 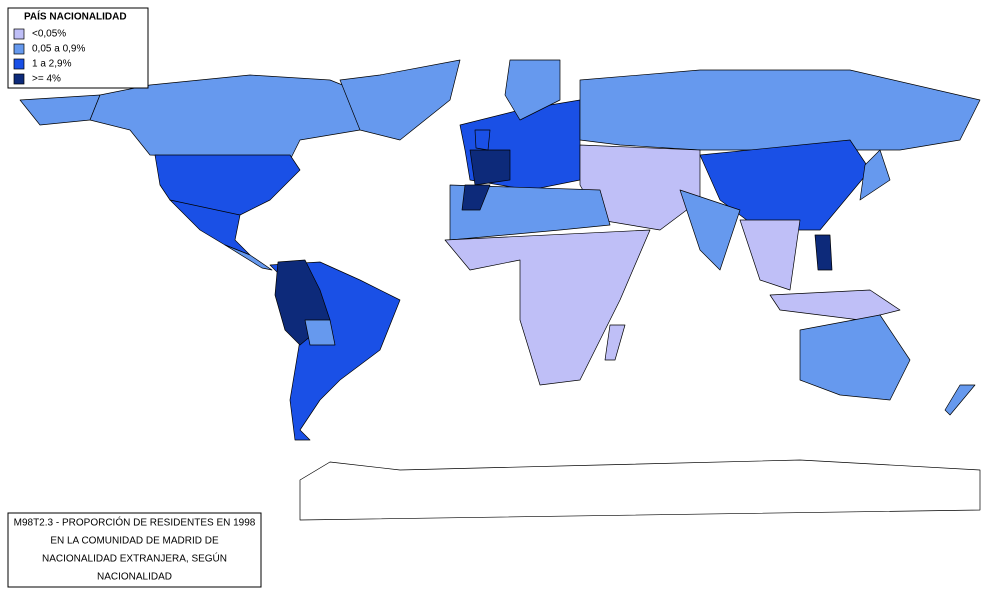 I want to click on legend-title: PAÍS NACIONALIDAD, so click(x=75, y=16).